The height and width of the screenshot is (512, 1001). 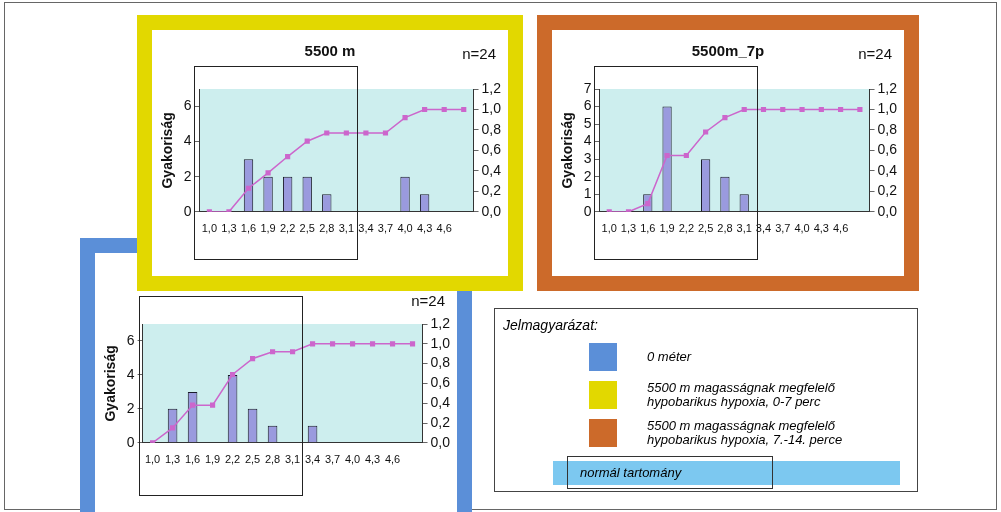 I want to click on text: 5500 m magasságnak megfelelő hypobarikus hypoxia, 7.-14. perce, so click(x=745, y=432).